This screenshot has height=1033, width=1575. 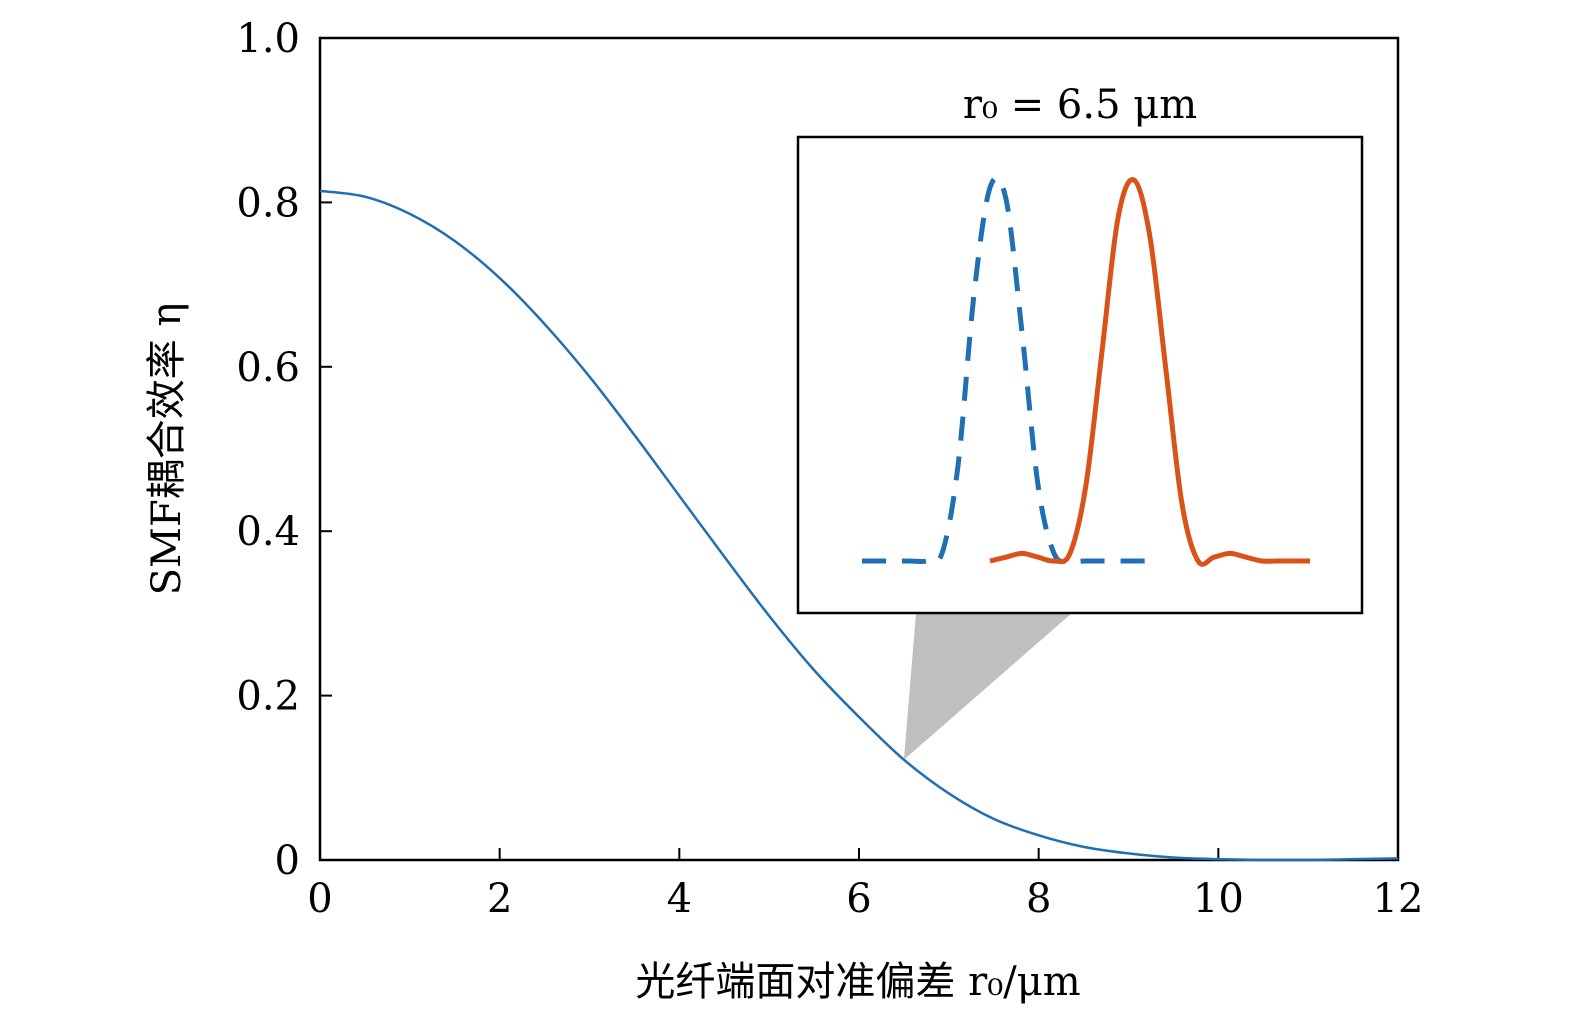 What do you see at coordinates (284, 450) in the screenshot?
I see `y-axis-ticks: 0 0.2 0.4 0.6 0.8 1.0` at bounding box center [284, 450].